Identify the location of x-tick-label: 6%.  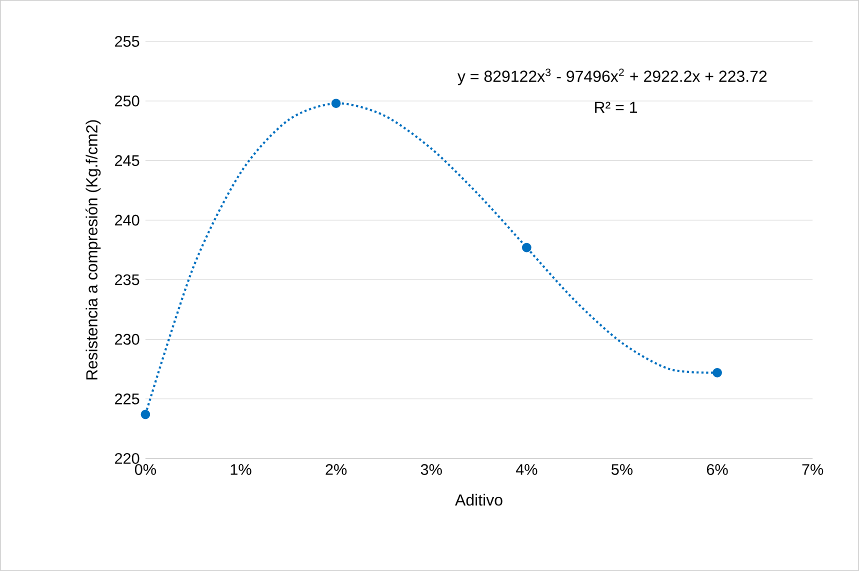
(717, 469).